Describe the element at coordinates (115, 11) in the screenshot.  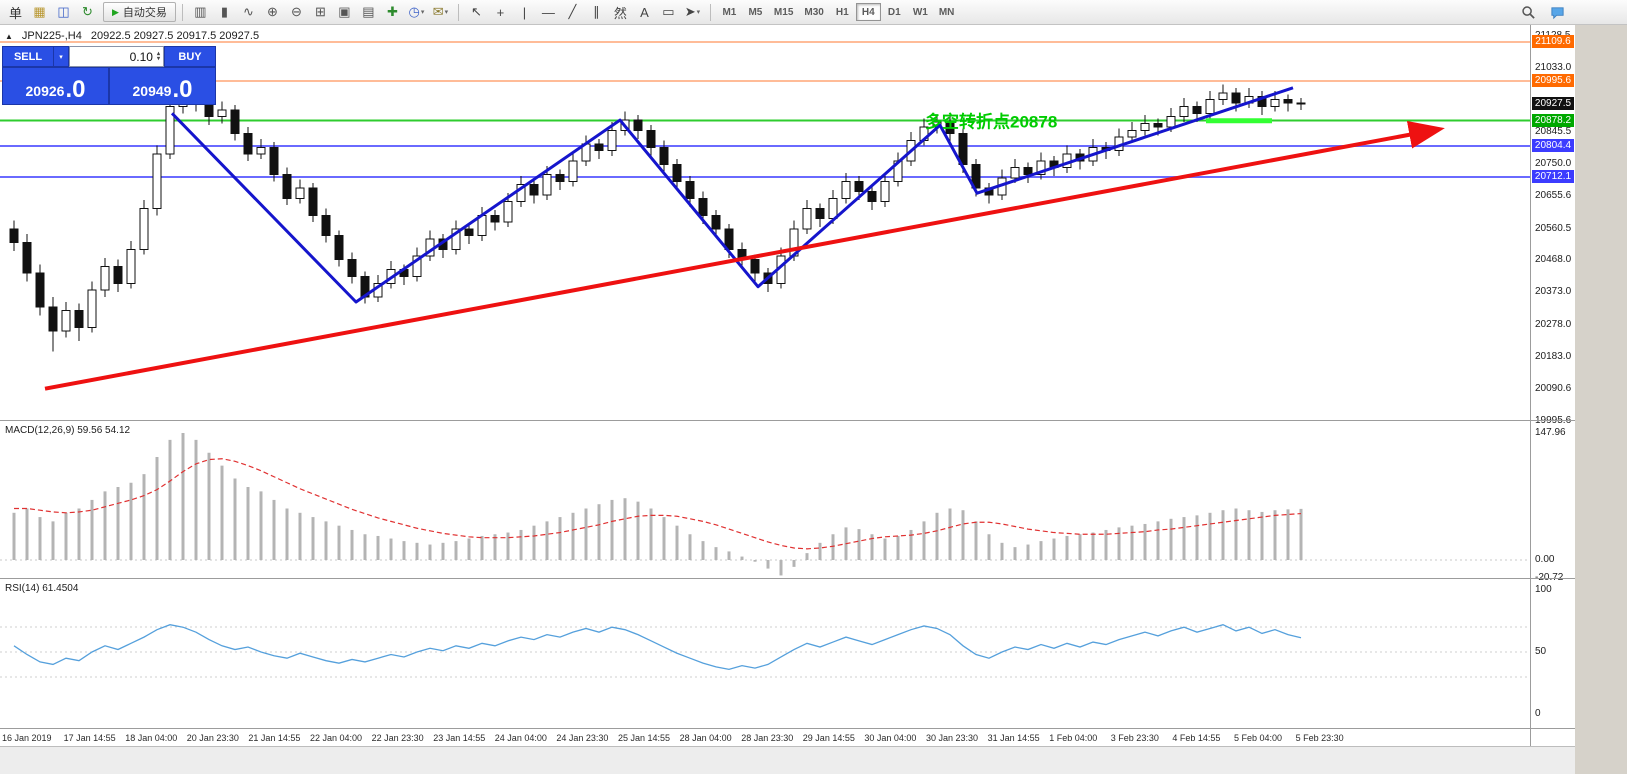
I see `play-icon: ▶` at that location.